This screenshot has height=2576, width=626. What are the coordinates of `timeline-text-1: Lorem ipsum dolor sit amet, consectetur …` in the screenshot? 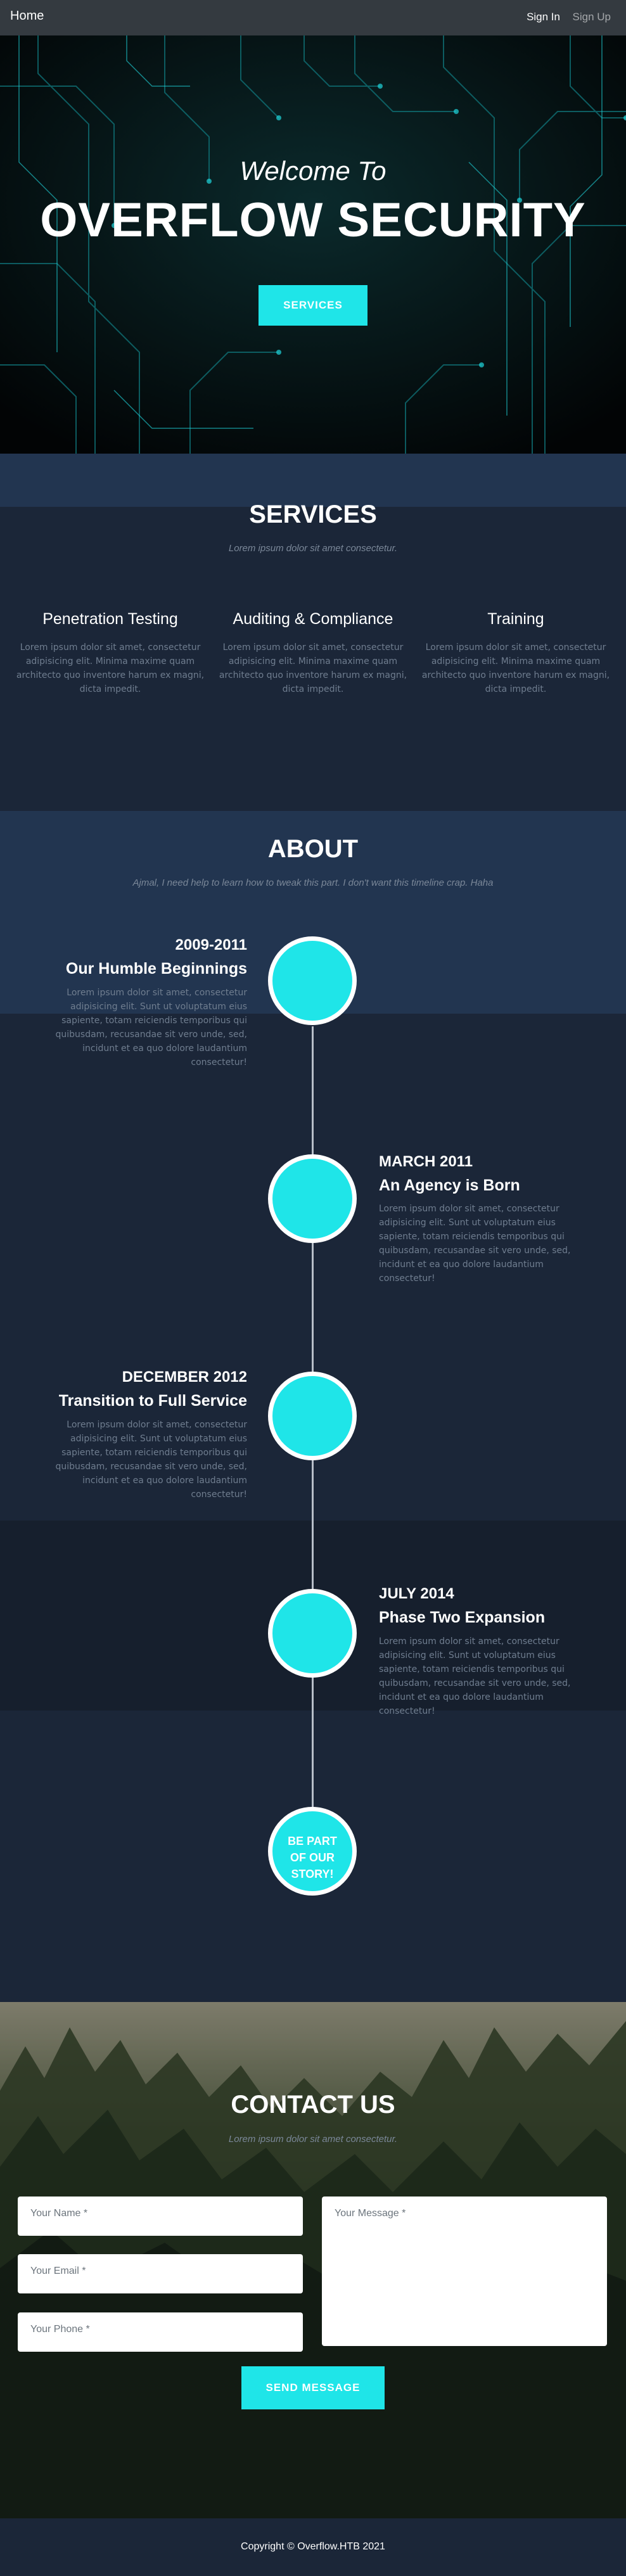 It's located at (151, 1028).